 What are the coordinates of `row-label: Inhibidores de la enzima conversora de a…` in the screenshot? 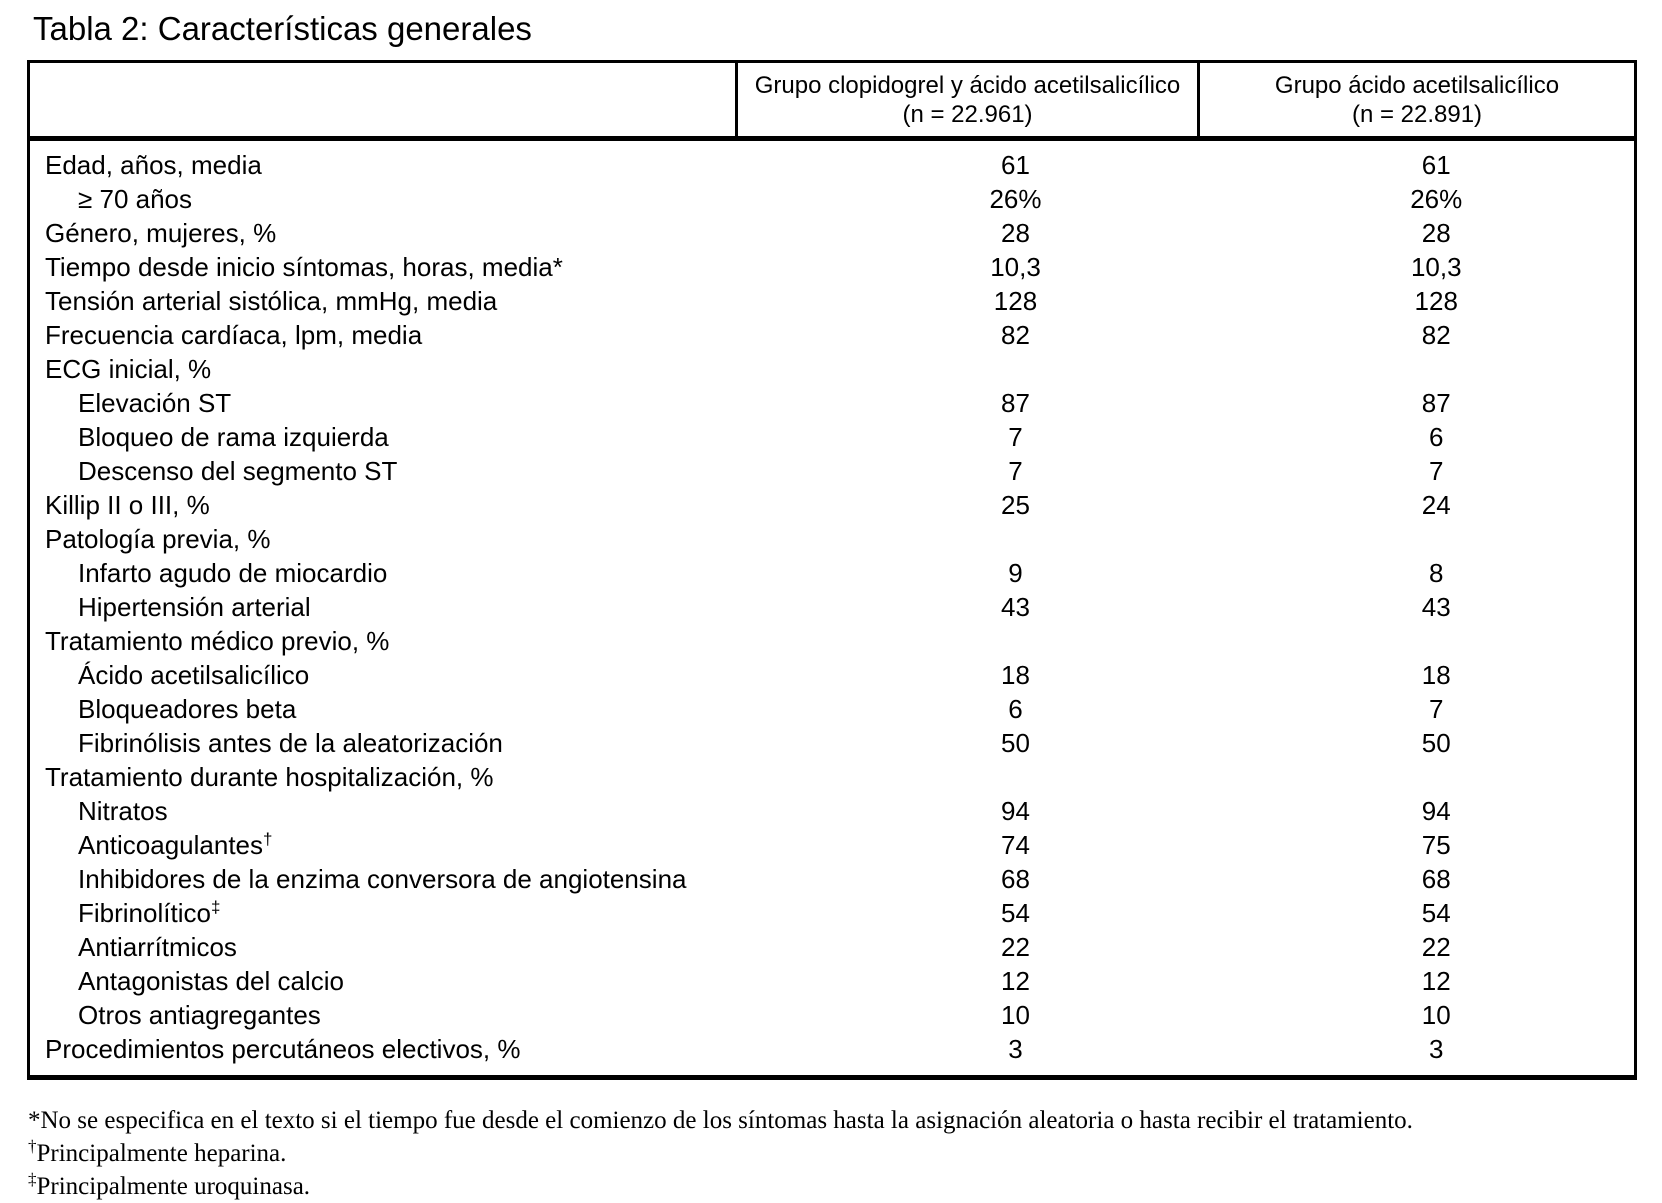 It's located at (382, 879).